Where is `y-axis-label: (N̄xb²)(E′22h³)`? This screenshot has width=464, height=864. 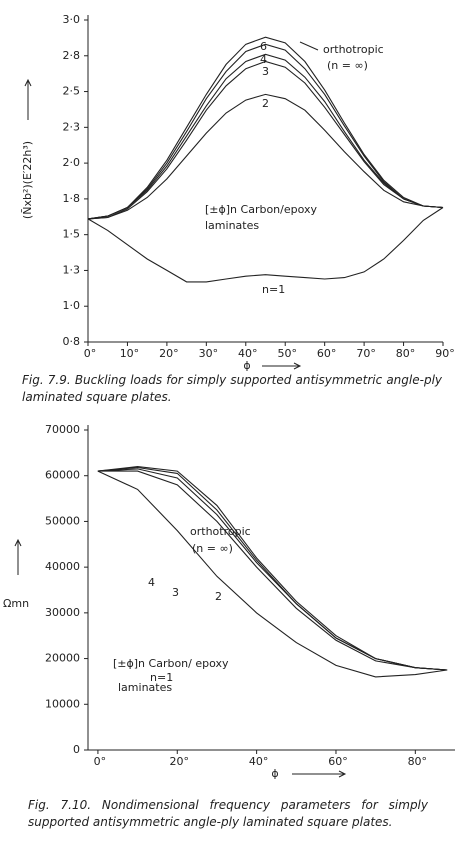 y-axis-label: (N̄xb²)(E′22h³) is located at coordinates (27, 180).